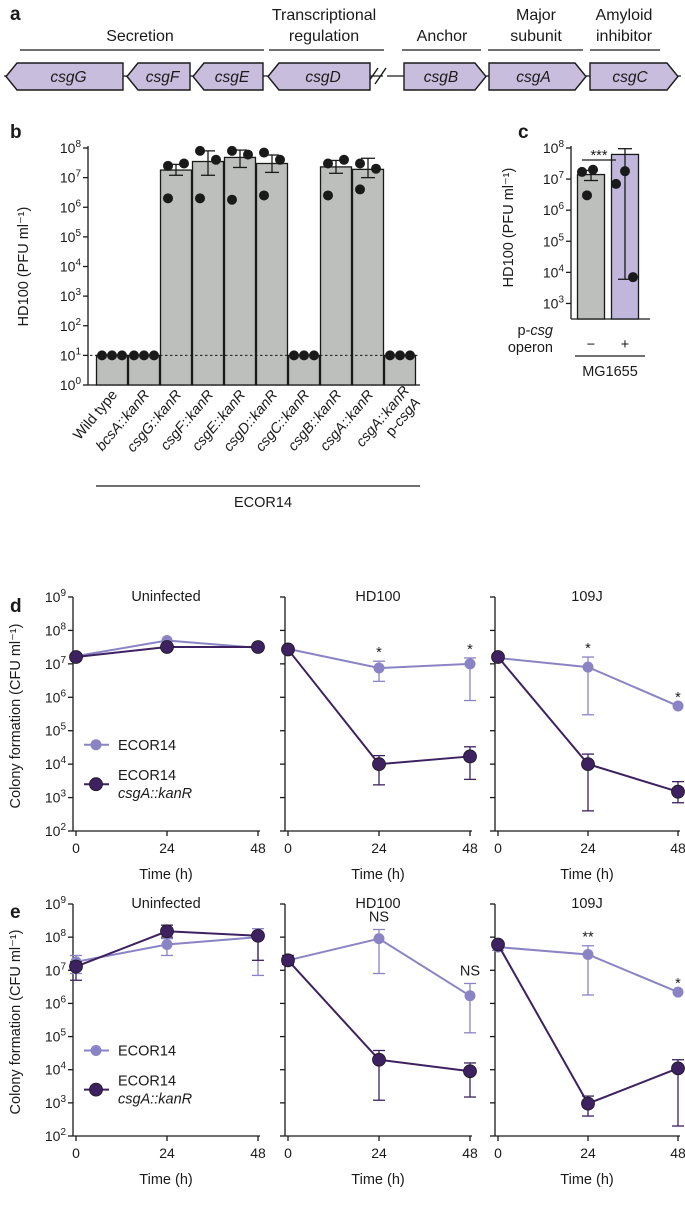 The width and height of the screenshot is (685, 1213). Describe the element at coordinates (56, 903) in the screenshot. I see `e-ytick-label-7: 10⁹` at that location.